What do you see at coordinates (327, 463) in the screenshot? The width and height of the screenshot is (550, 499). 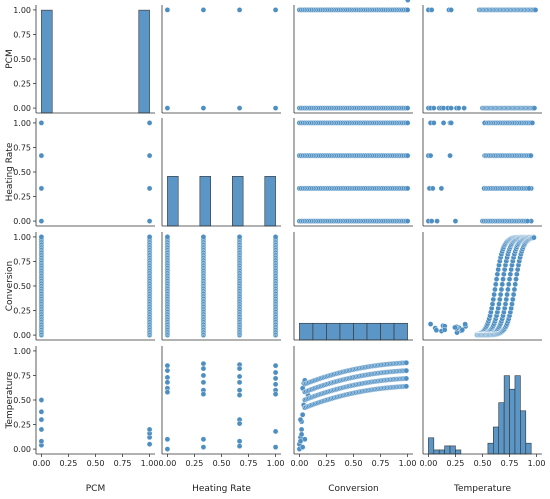 I see `x-tick-label: 0.25` at bounding box center [327, 463].